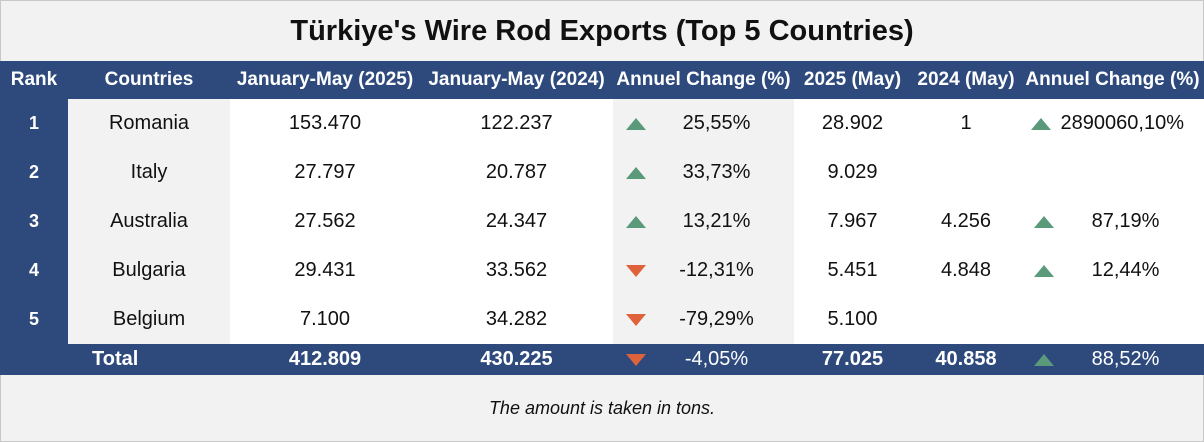  Describe the element at coordinates (149, 359) in the screenshot. I see `total-label: Total` at that location.